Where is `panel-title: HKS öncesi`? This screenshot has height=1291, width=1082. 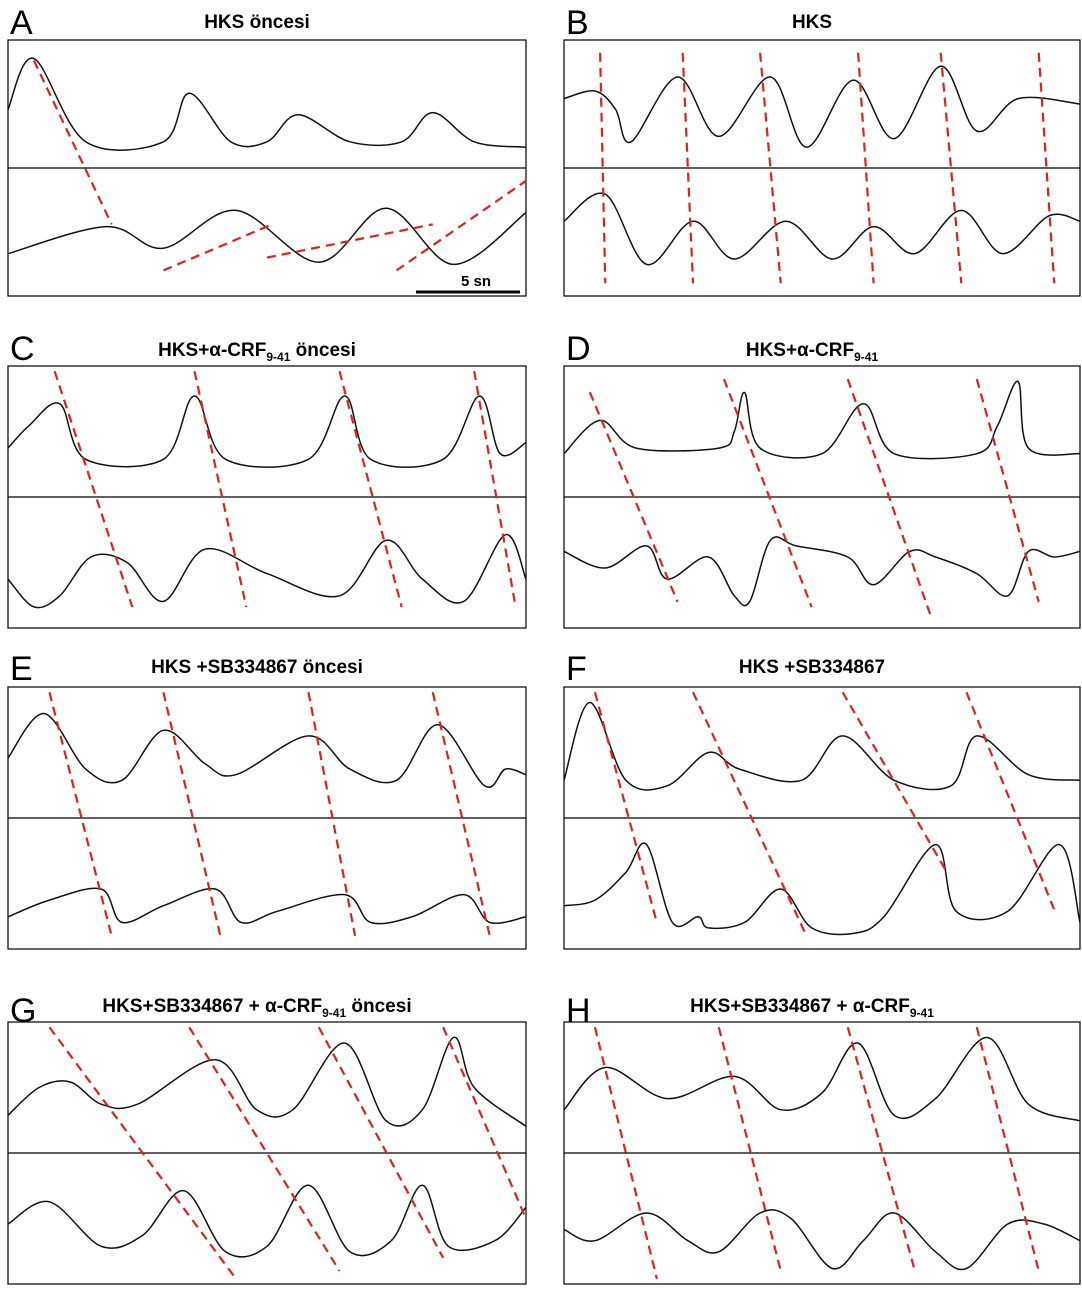 panel-title: HKS öncesi is located at coordinates (257, 22).